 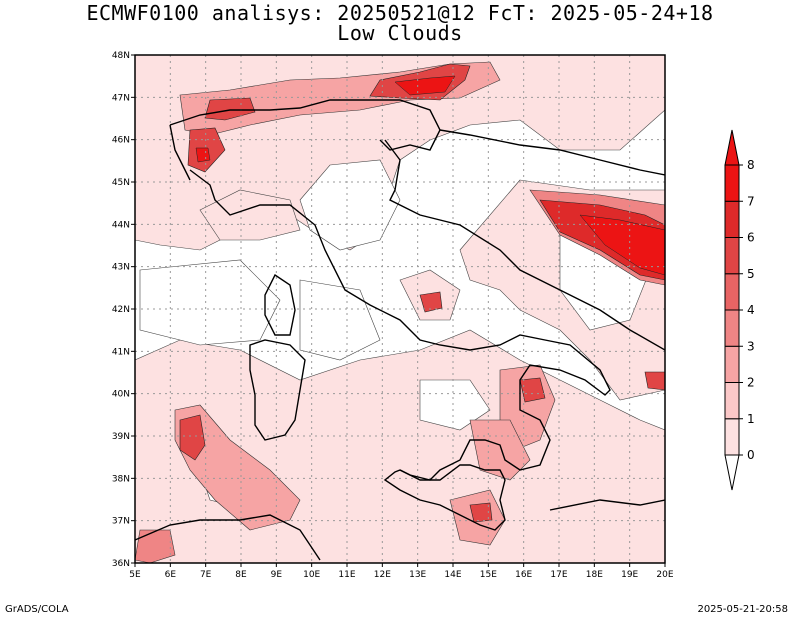 What do you see at coordinates (37, 609) in the screenshot?
I see `footer-credit: GrADS/COLA` at bounding box center [37, 609].